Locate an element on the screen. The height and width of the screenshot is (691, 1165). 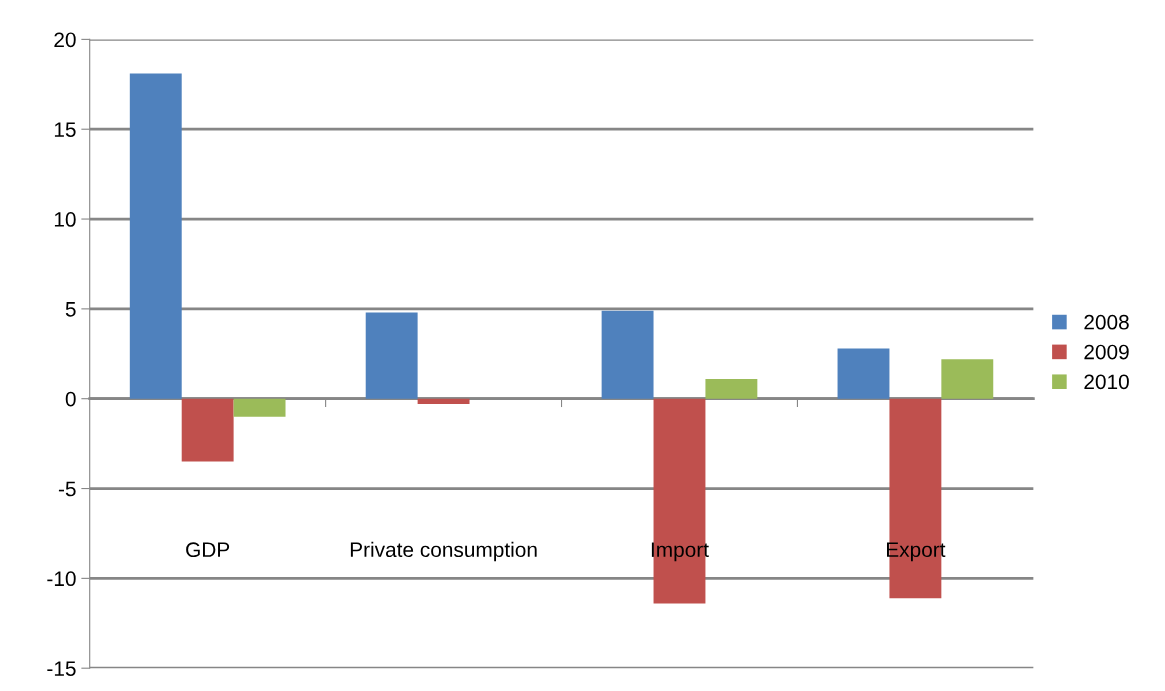
y-tick-label: 10 is located at coordinates (65, 219).